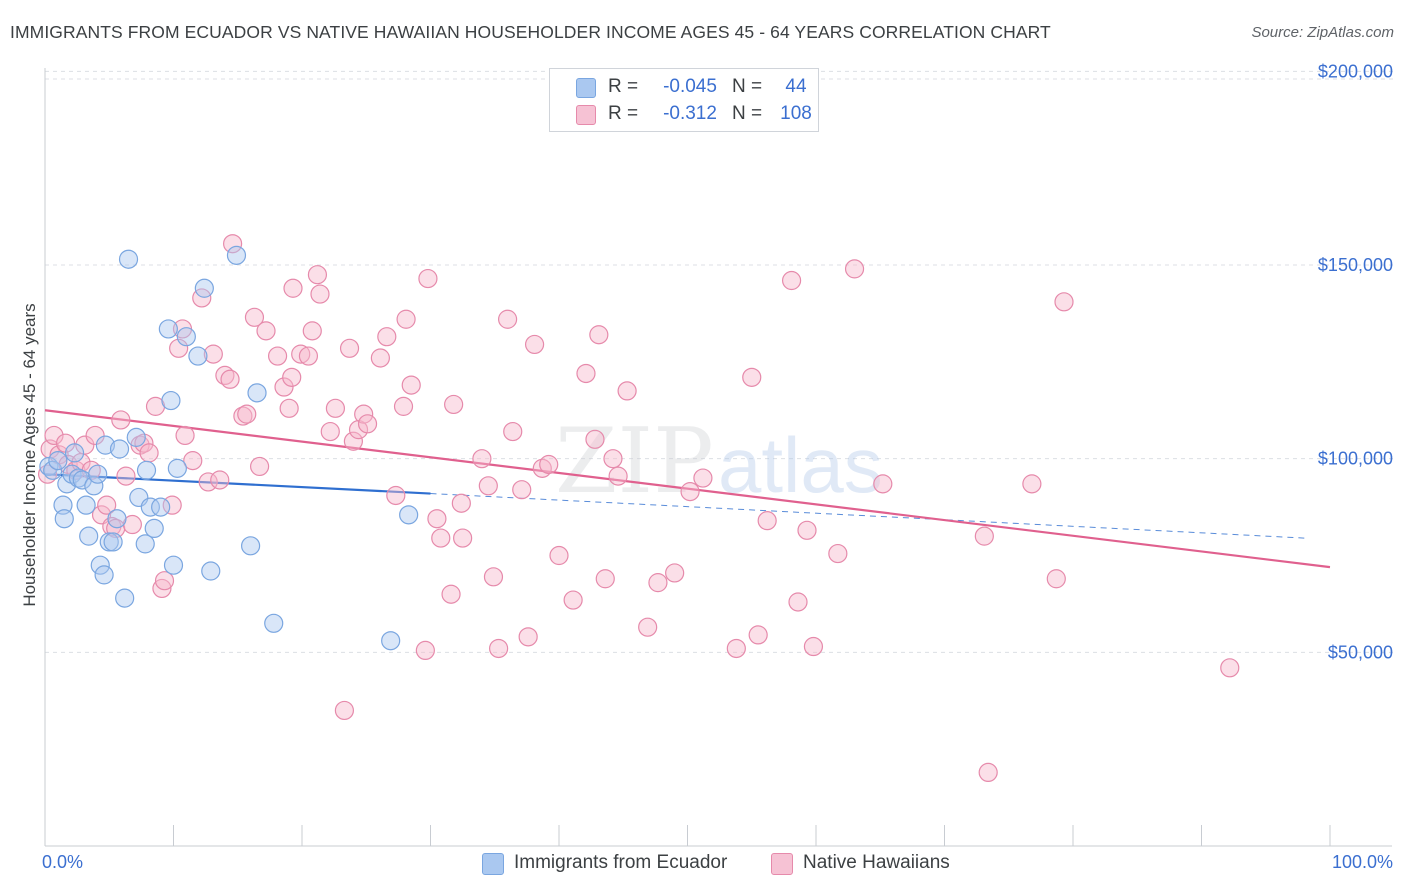 The width and height of the screenshot is (1406, 892). What do you see at coordinates (690, 86) in the screenshot?
I see `legend-r-value: -0.045` at bounding box center [690, 86].